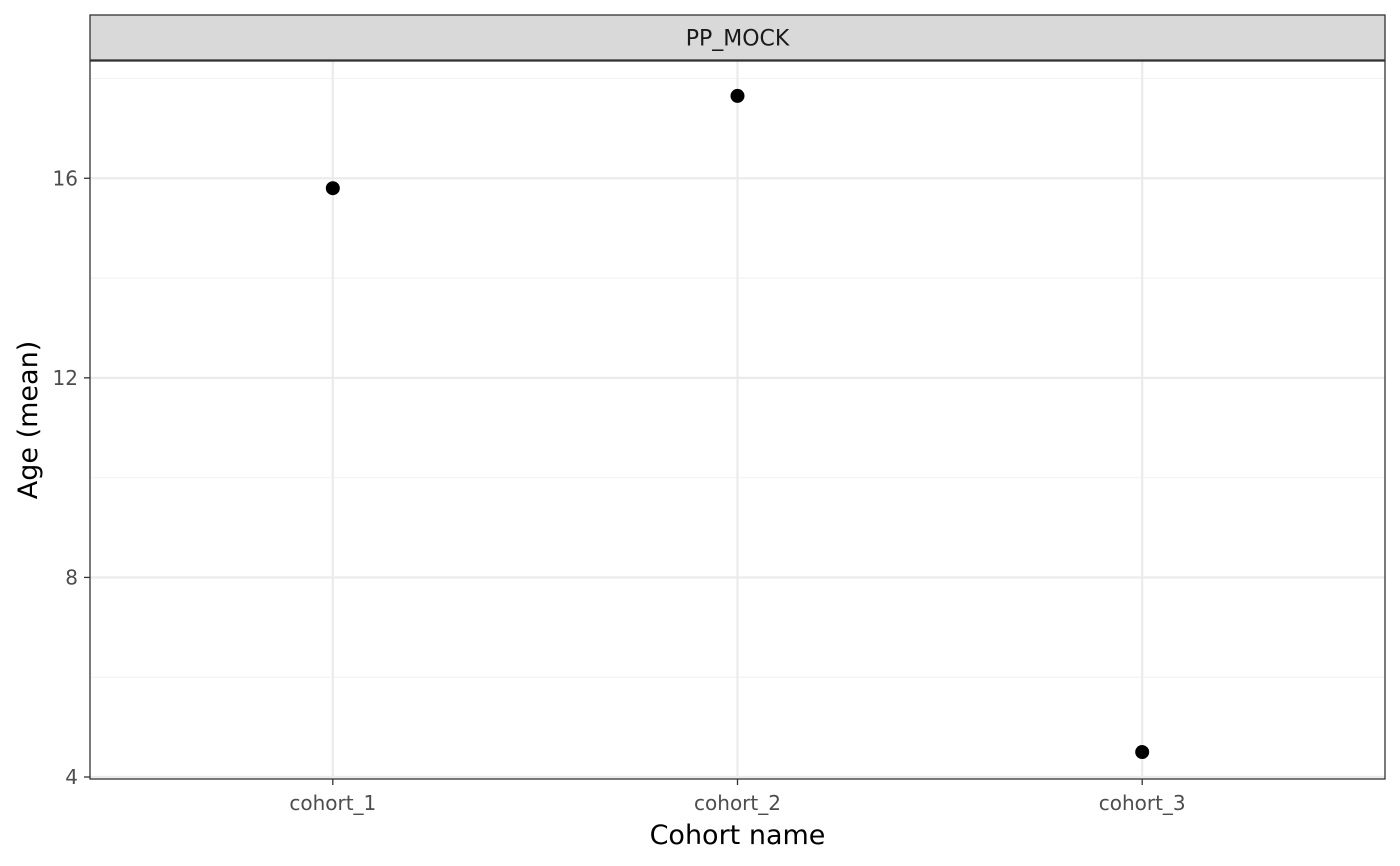 The image size is (1400, 866). I want to click on y-tick-label: 12, so click(65, 378).